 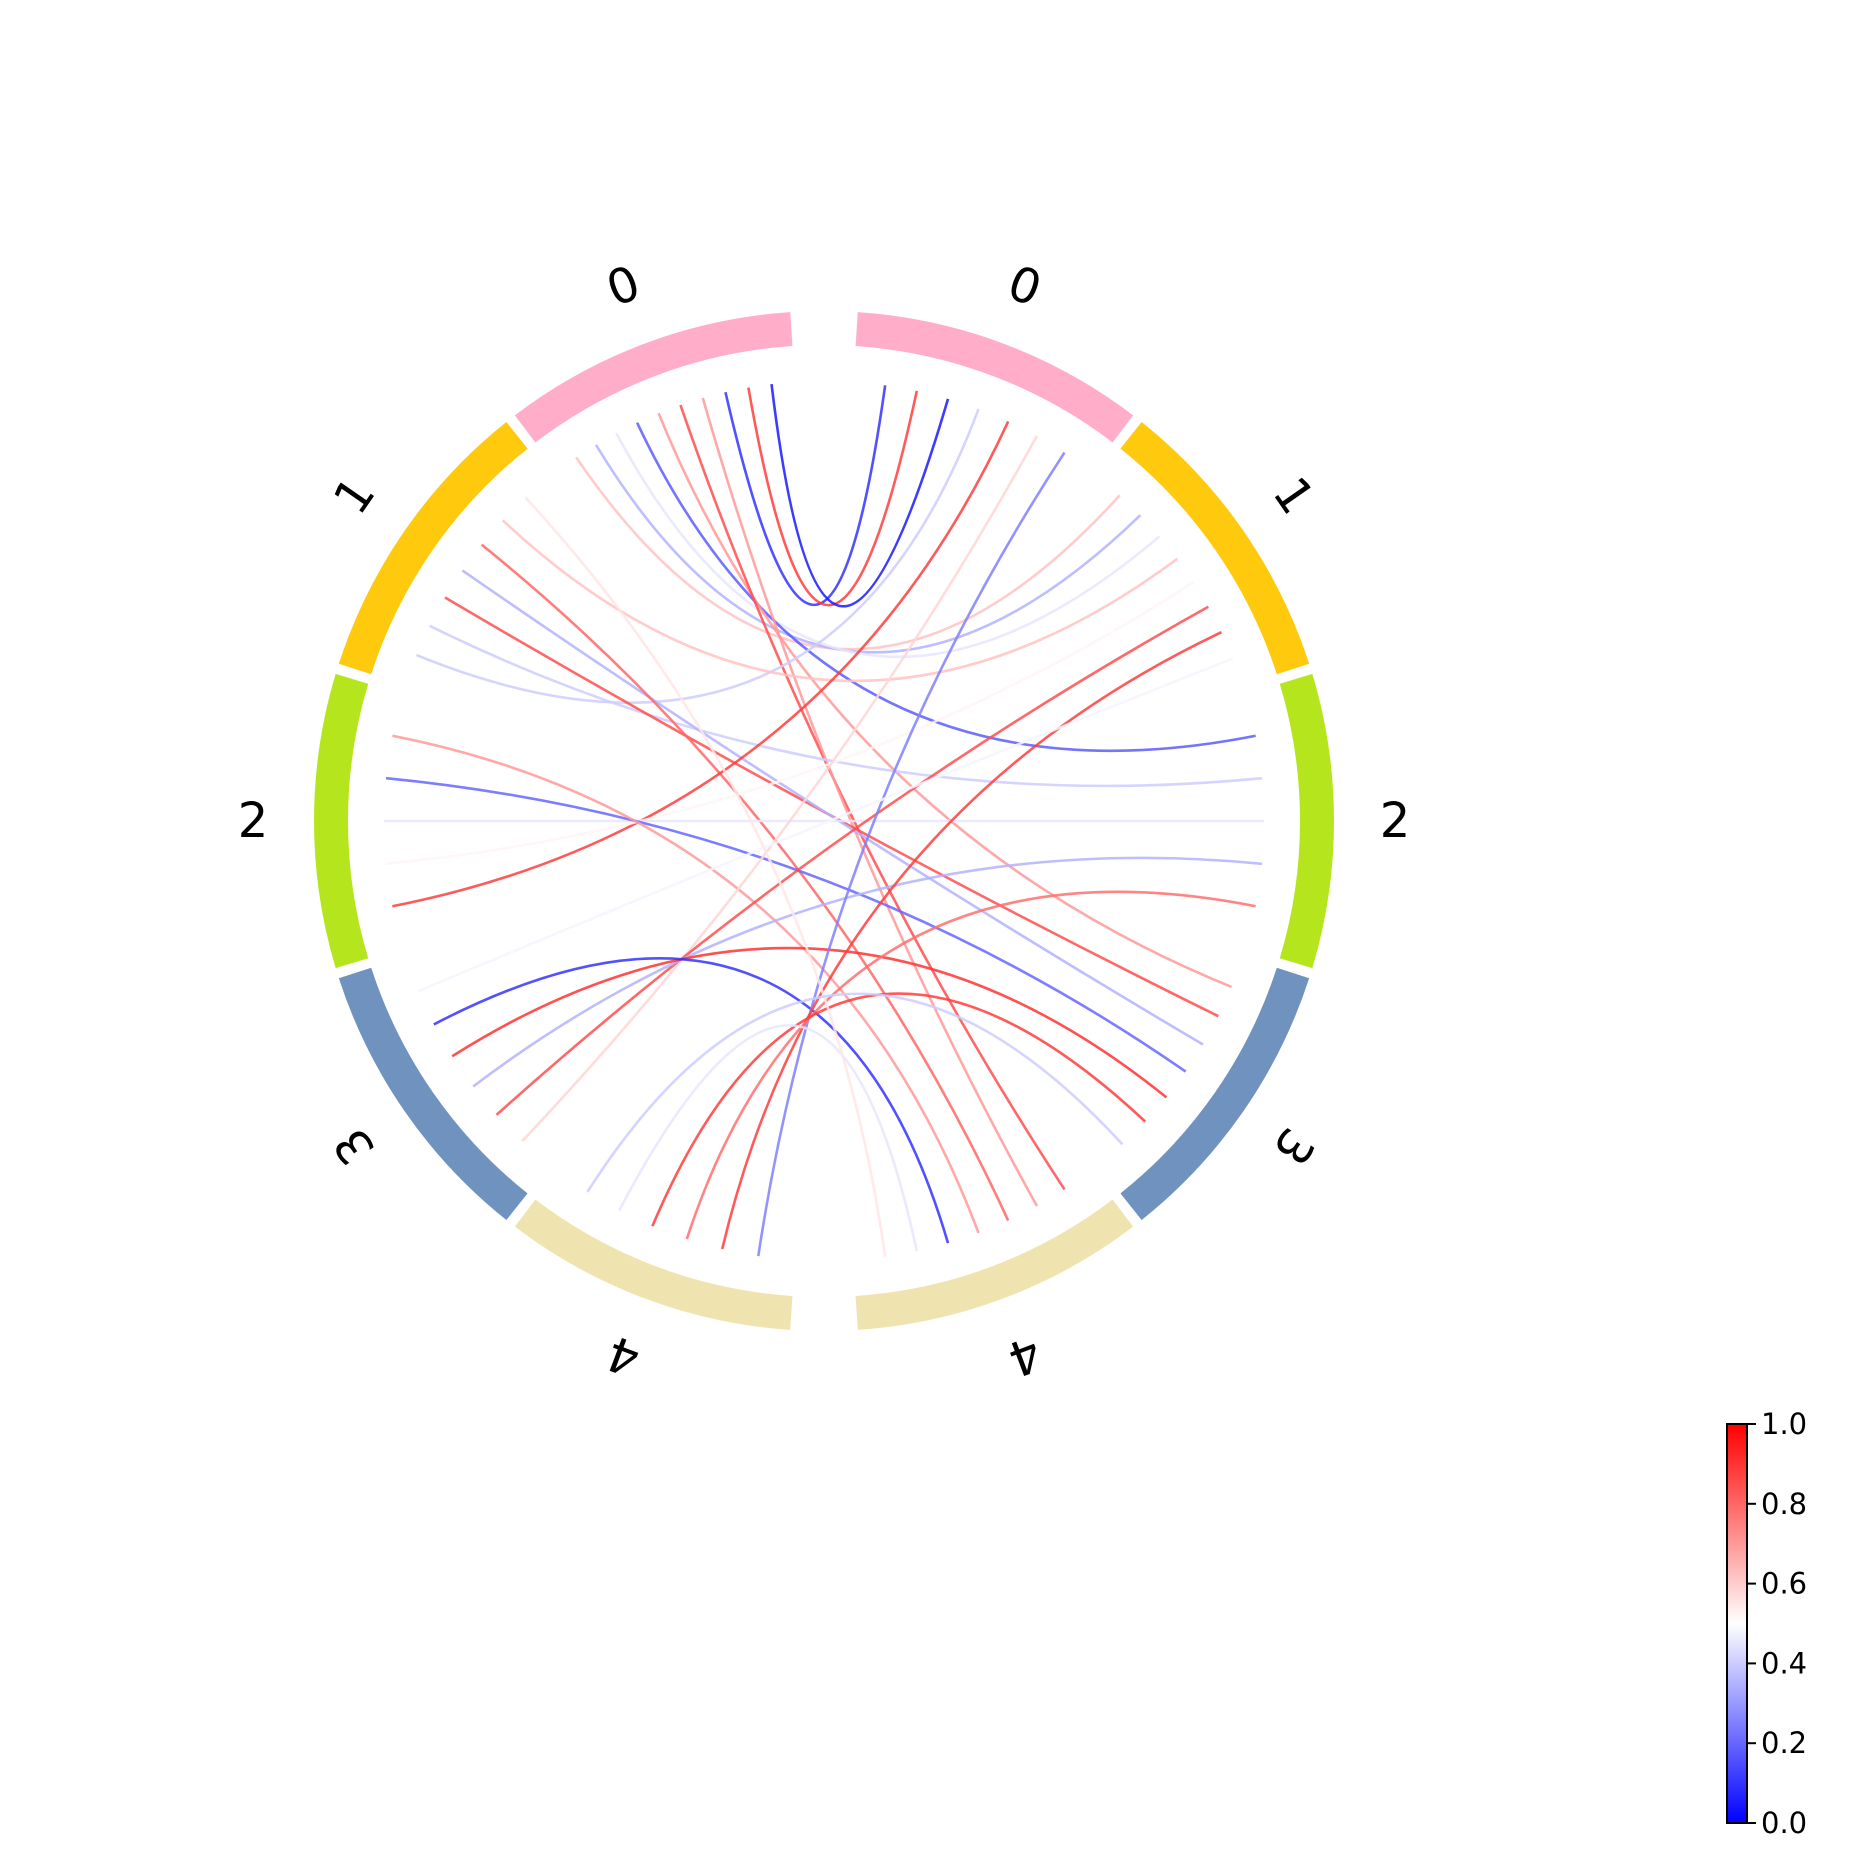 I want to click on colorbar-tick-label-1: 0.2, so click(x=1784, y=1743).